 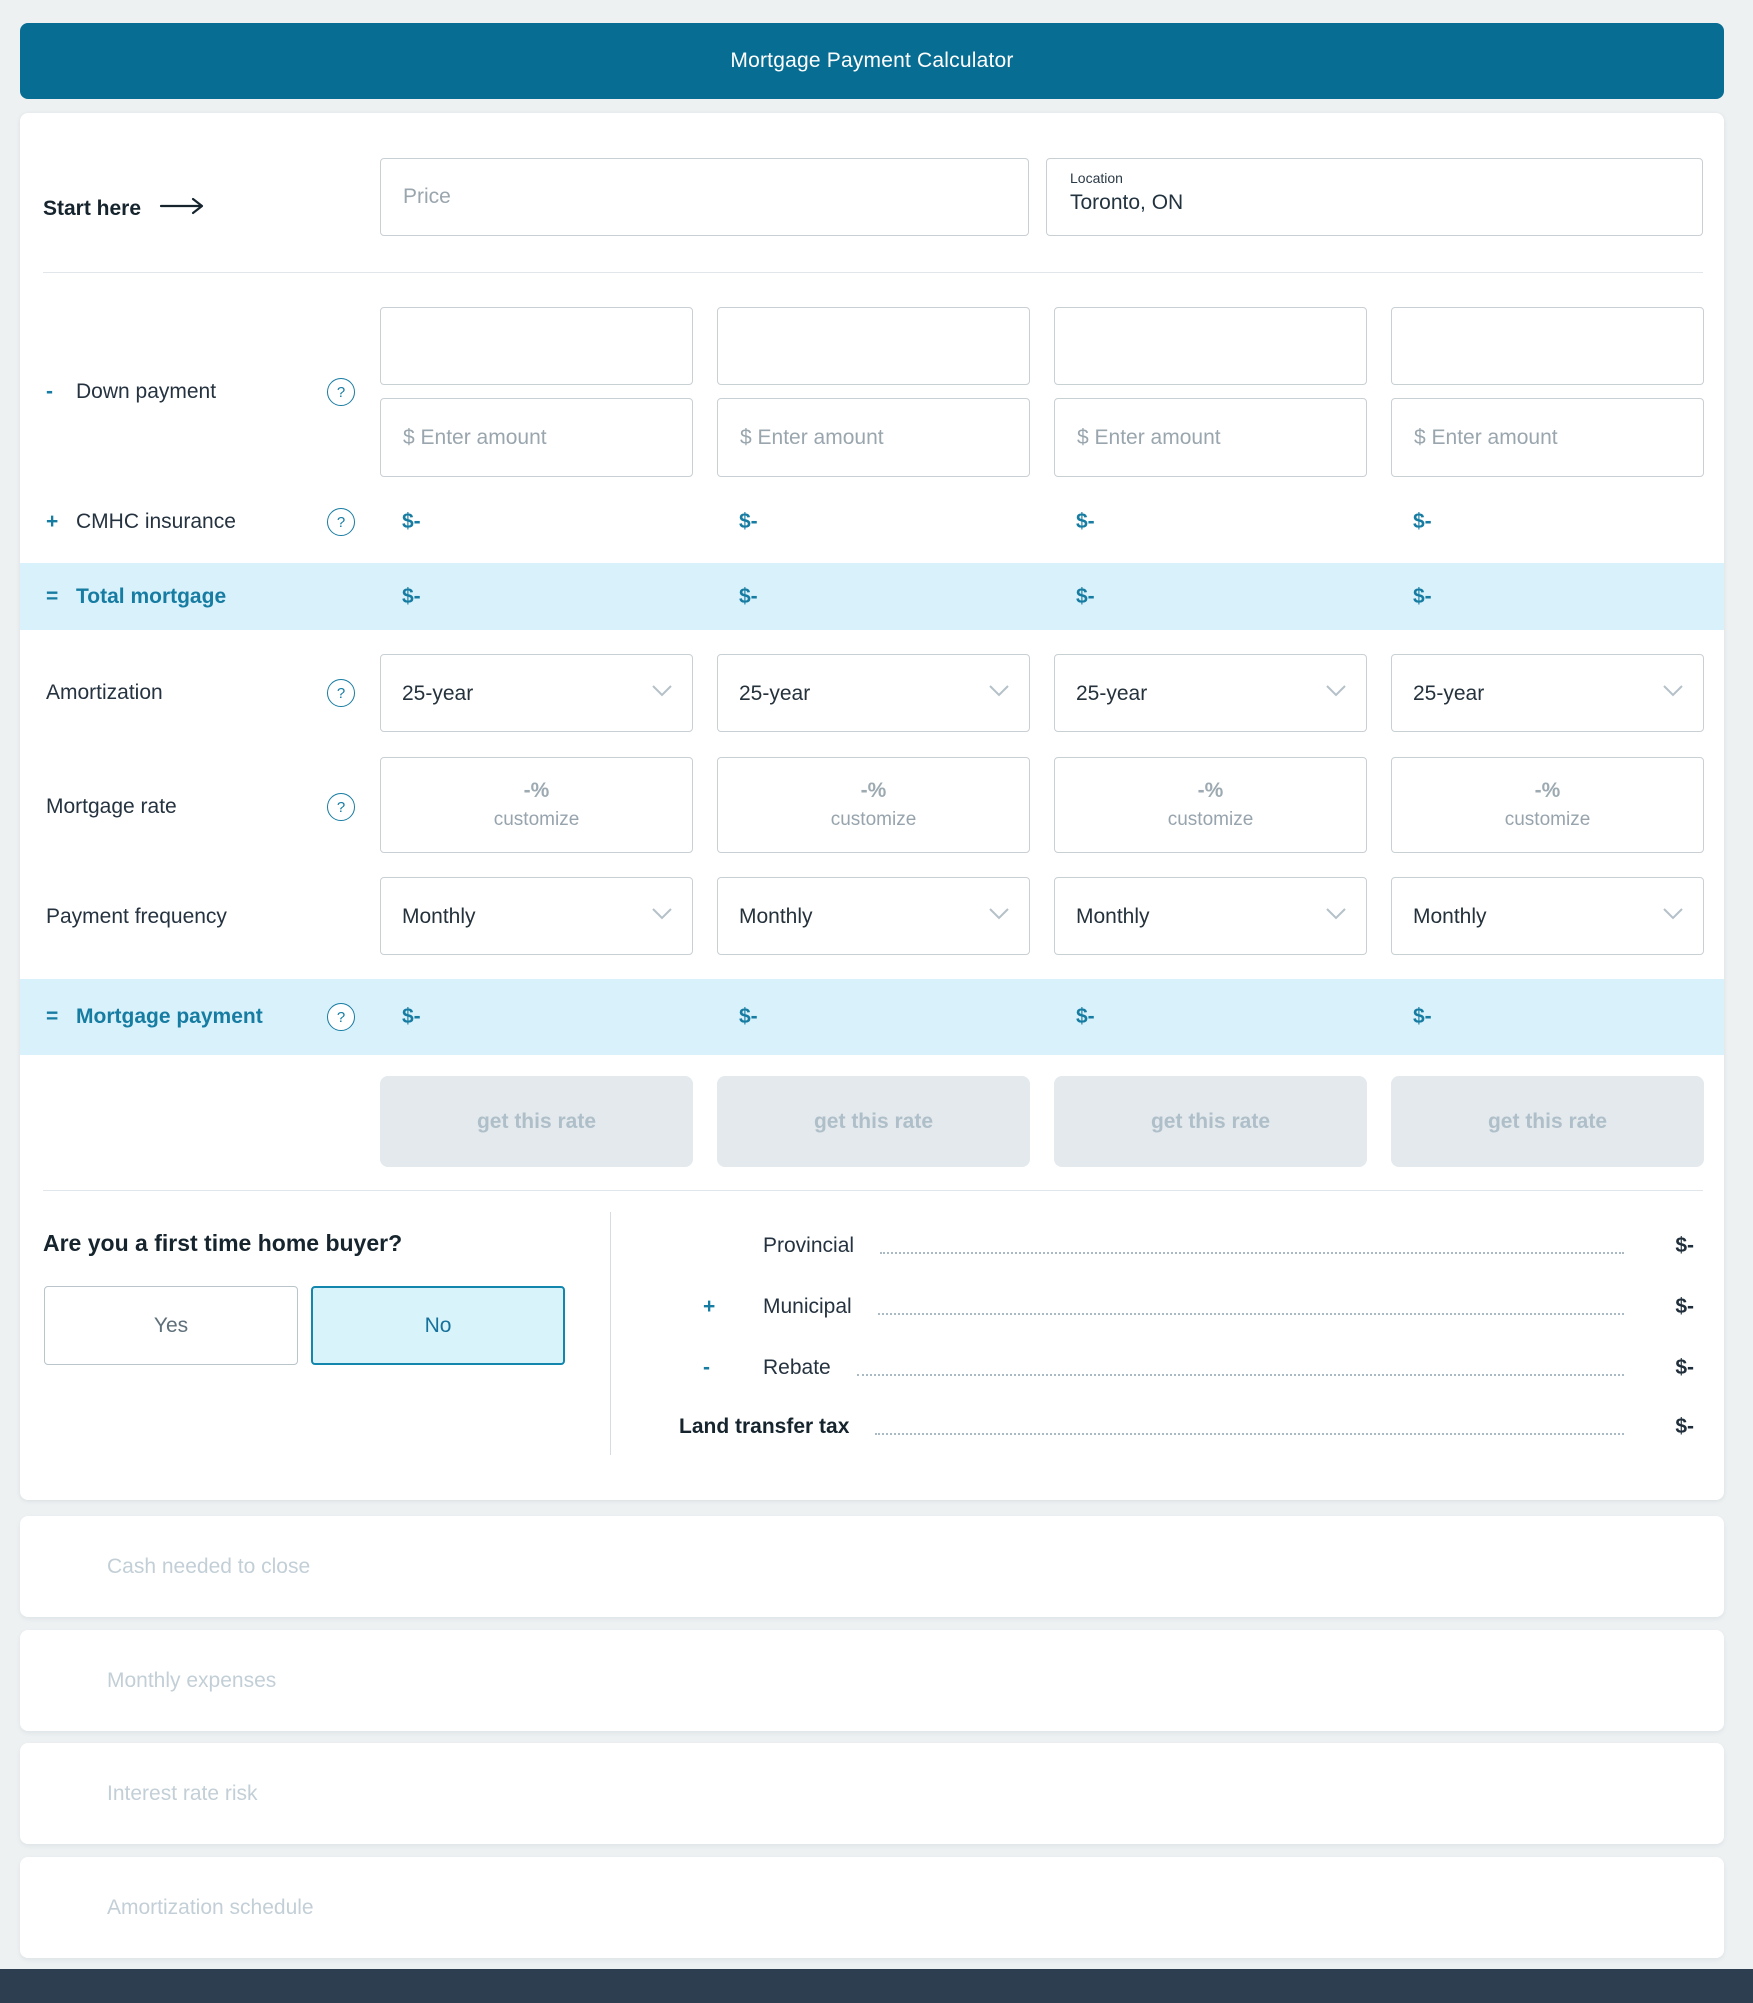 I want to click on page-title: Mortgage Payment Calculator, so click(x=872, y=60).